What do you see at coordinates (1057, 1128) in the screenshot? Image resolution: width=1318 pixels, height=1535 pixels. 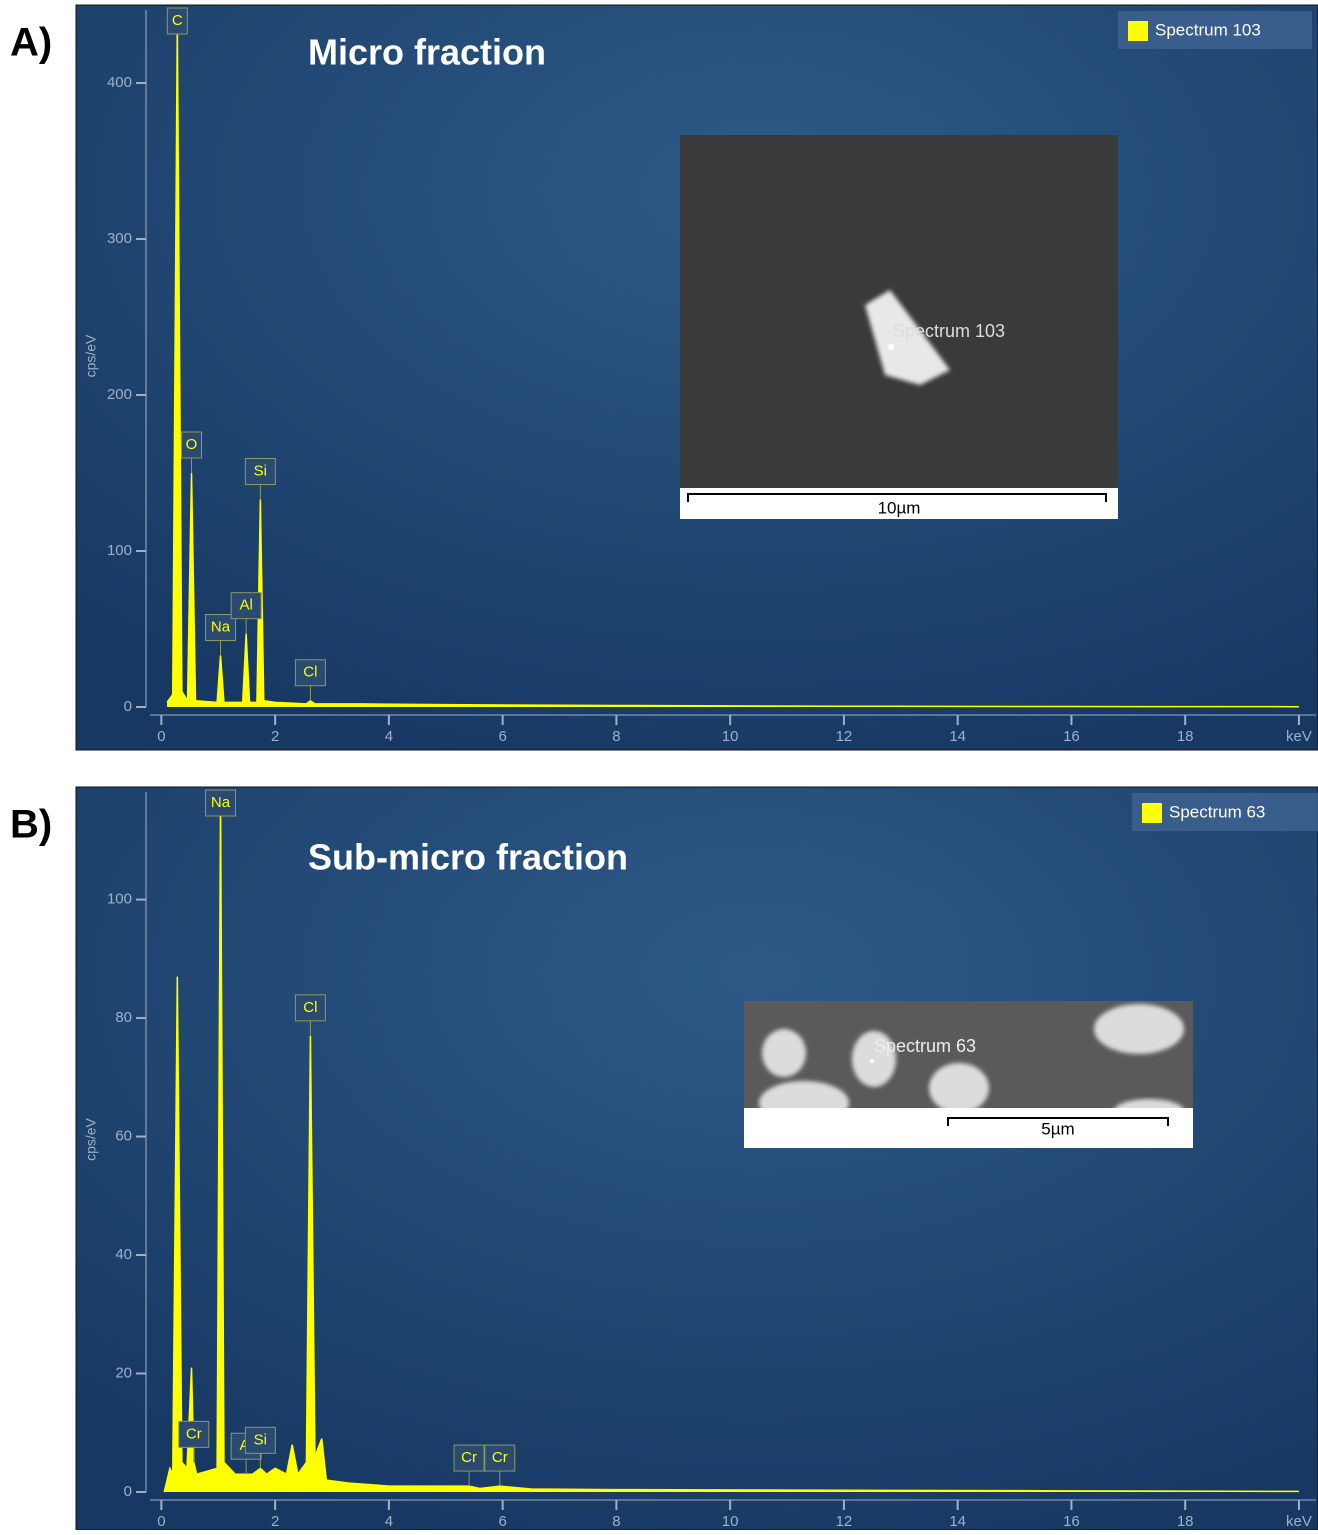 I see `scale-bar-label: 5µm` at bounding box center [1057, 1128].